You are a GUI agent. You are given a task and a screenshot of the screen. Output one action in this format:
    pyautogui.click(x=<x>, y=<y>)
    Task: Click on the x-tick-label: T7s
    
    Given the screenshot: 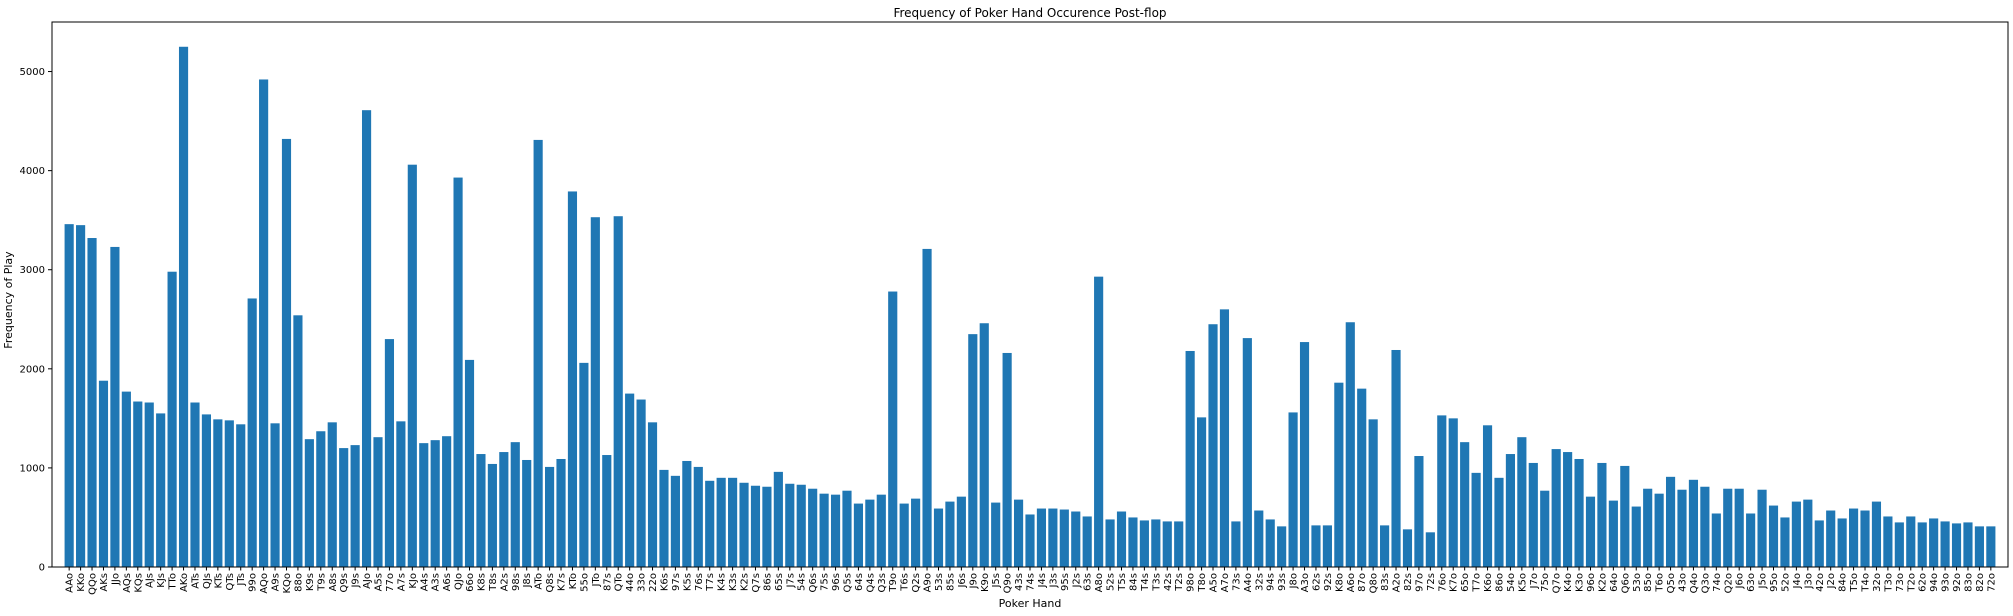 What is the action you would take?
    pyautogui.click(x=710, y=582)
    